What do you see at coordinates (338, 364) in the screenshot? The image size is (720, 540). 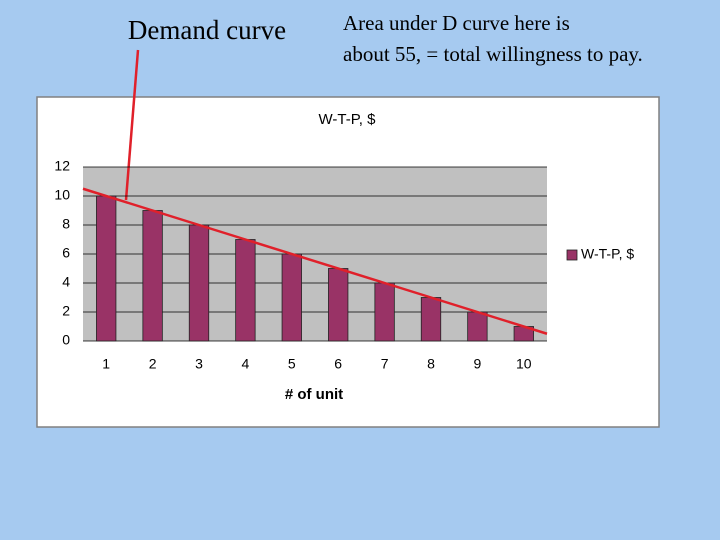 I see `x-tick-label: 6` at bounding box center [338, 364].